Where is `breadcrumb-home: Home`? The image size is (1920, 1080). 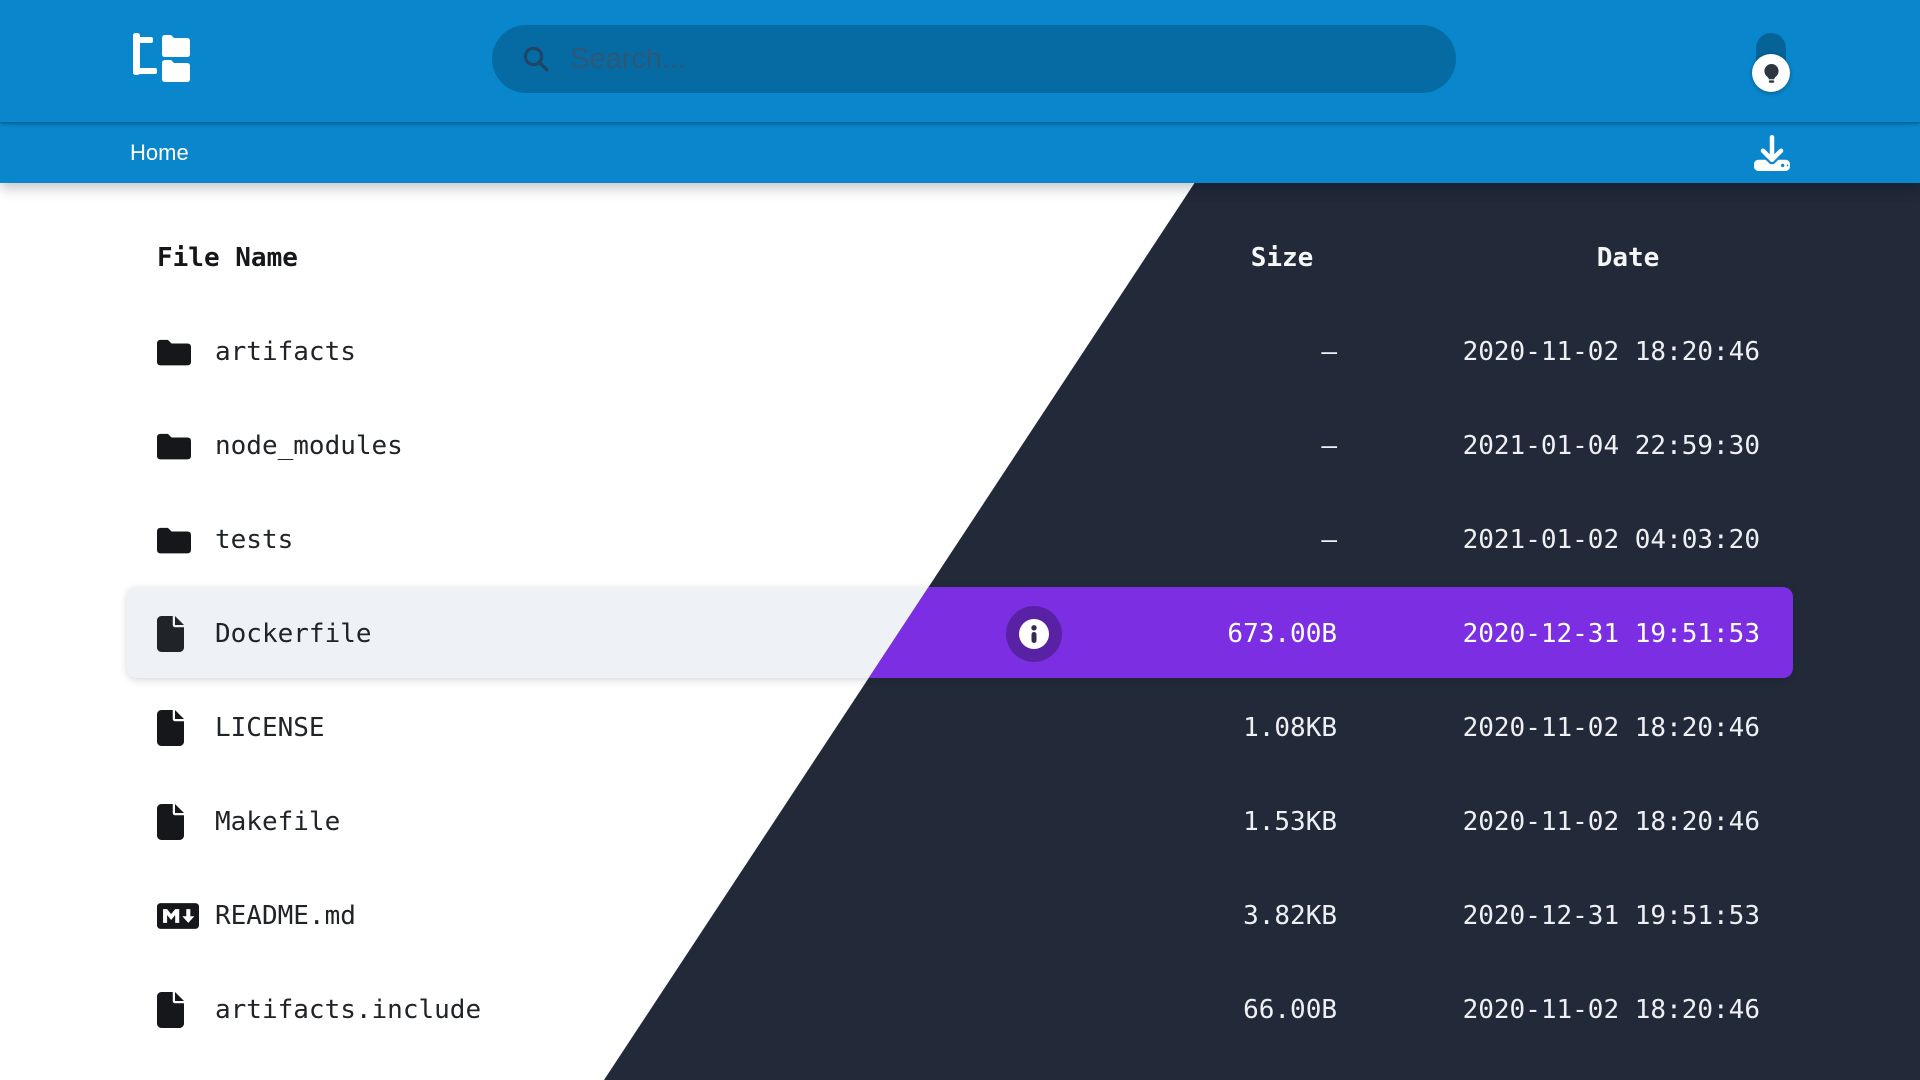 breadcrumb-home: Home is located at coordinates (159, 152).